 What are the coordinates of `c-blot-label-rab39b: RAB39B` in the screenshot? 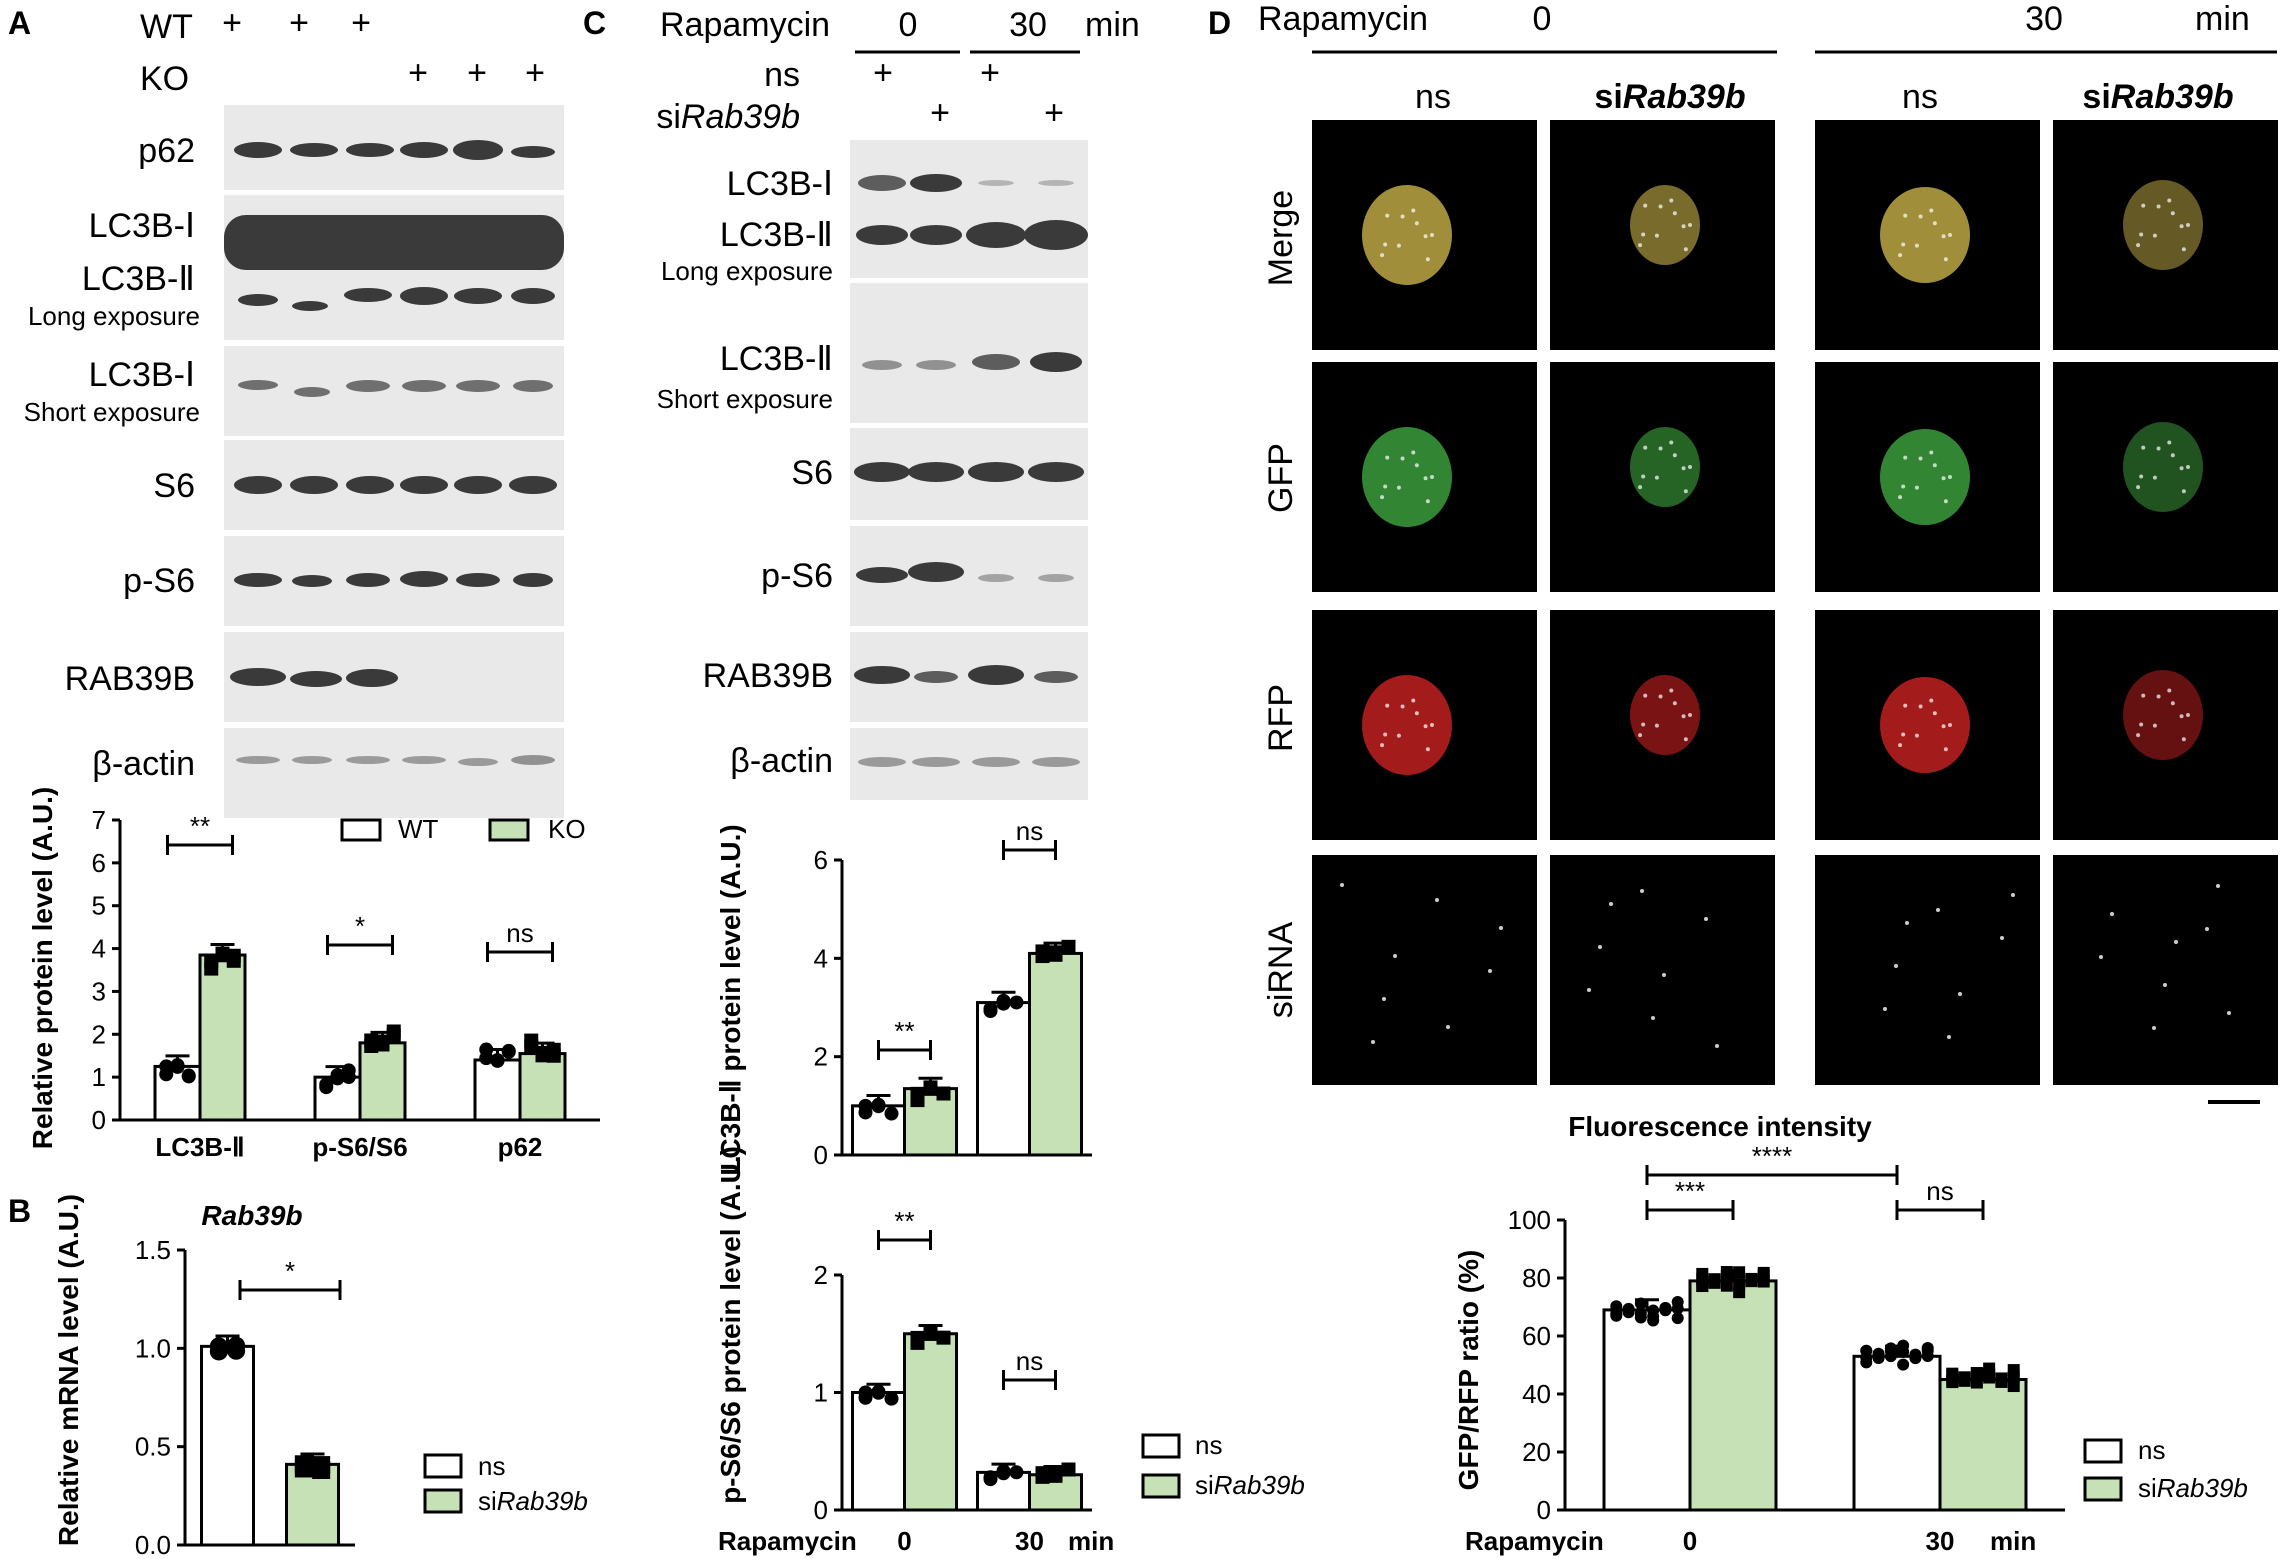 It's located at (768, 676).